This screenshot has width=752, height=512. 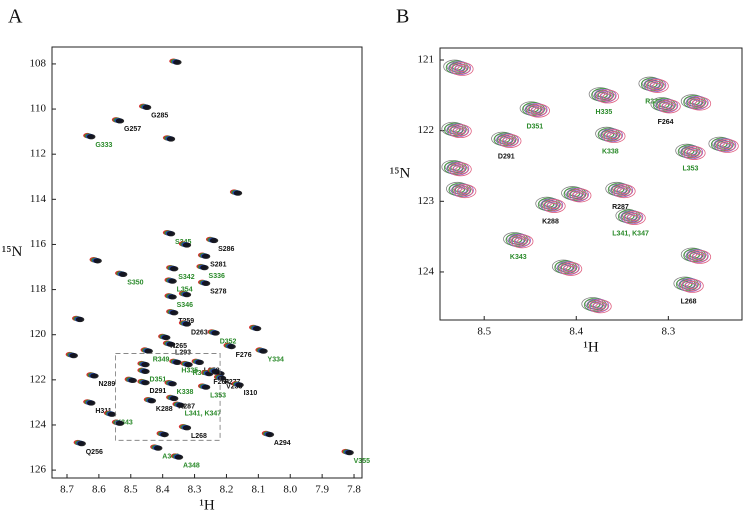 What do you see at coordinates (290, 490) in the screenshot?
I see `x-tick-label: 8.0` at bounding box center [290, 490].